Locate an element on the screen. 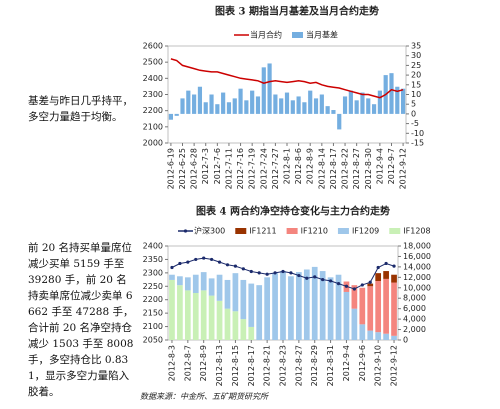  x-tick-label: 2012-9-12 is located at coordinates (394, 365).